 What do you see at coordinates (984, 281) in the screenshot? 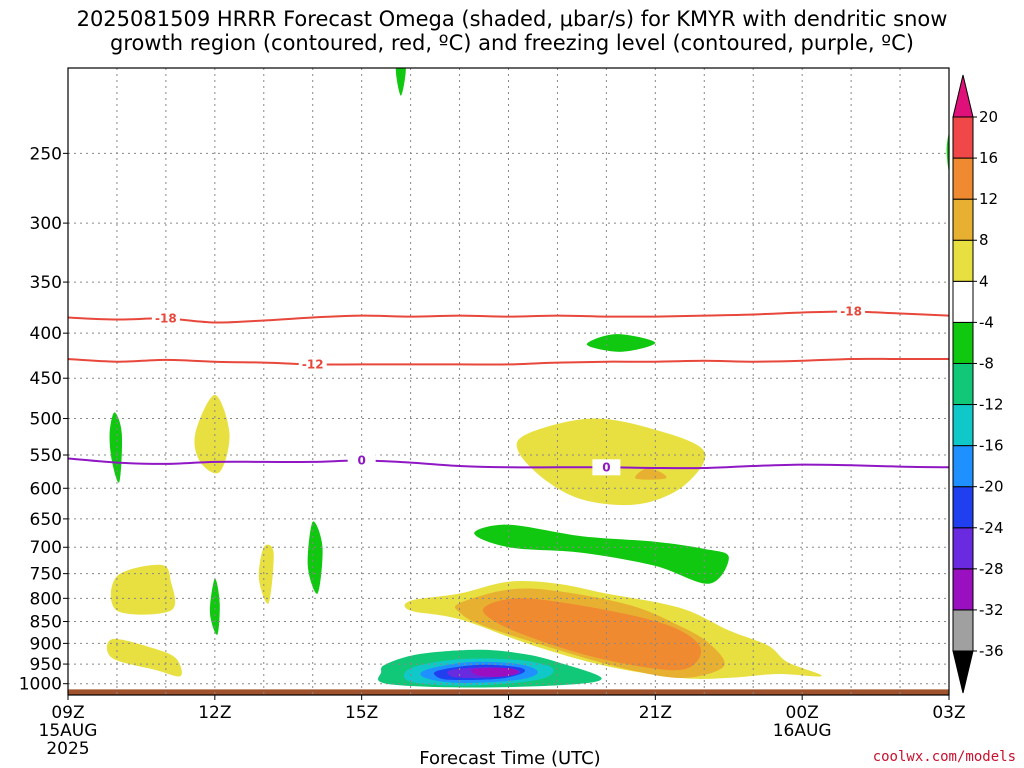
I see `colorbar-label-9: 4` at bounding box center [984, 281].